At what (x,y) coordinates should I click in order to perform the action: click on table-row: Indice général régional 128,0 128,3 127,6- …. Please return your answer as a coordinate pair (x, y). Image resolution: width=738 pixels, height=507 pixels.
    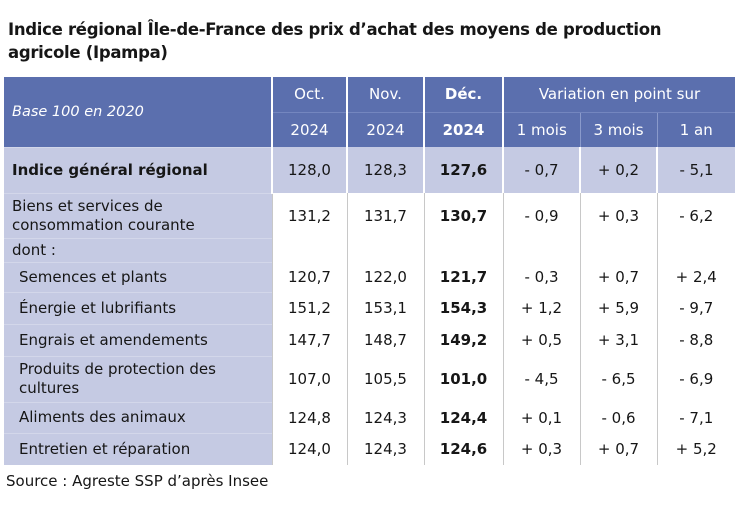
    Looking at the image, I should click on (370, 169).